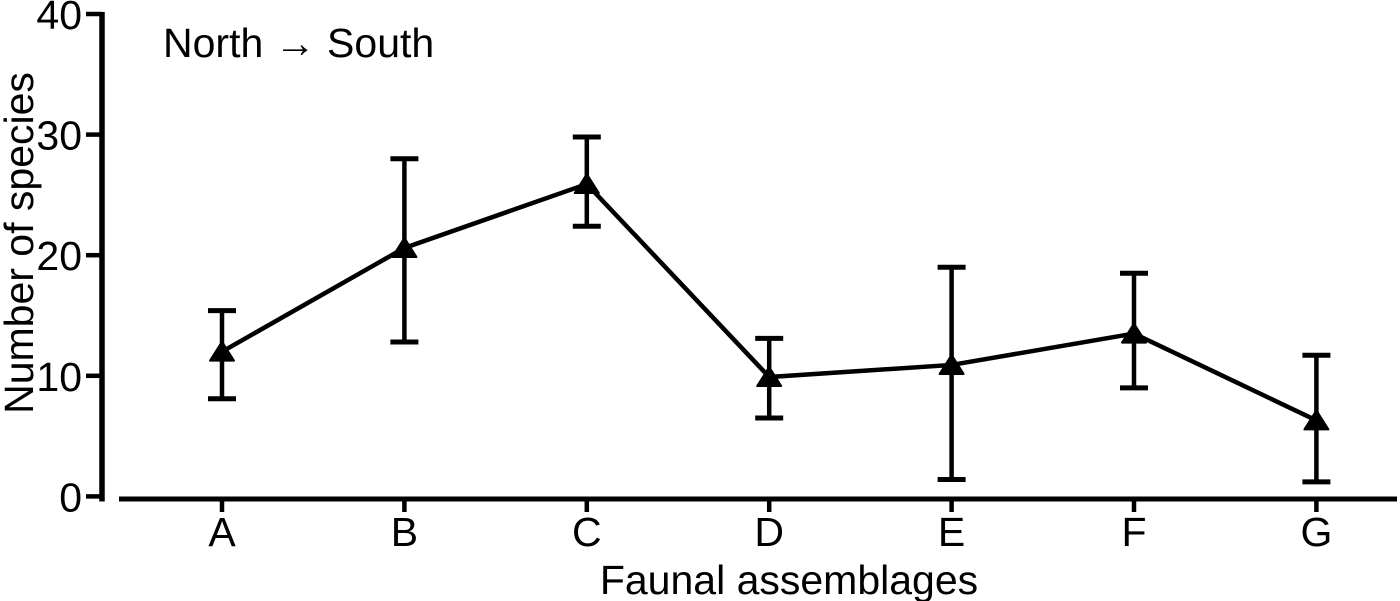 This screenshot has height=601, width=1400. I want to click on x-tick-label: E, so click(951, 532).